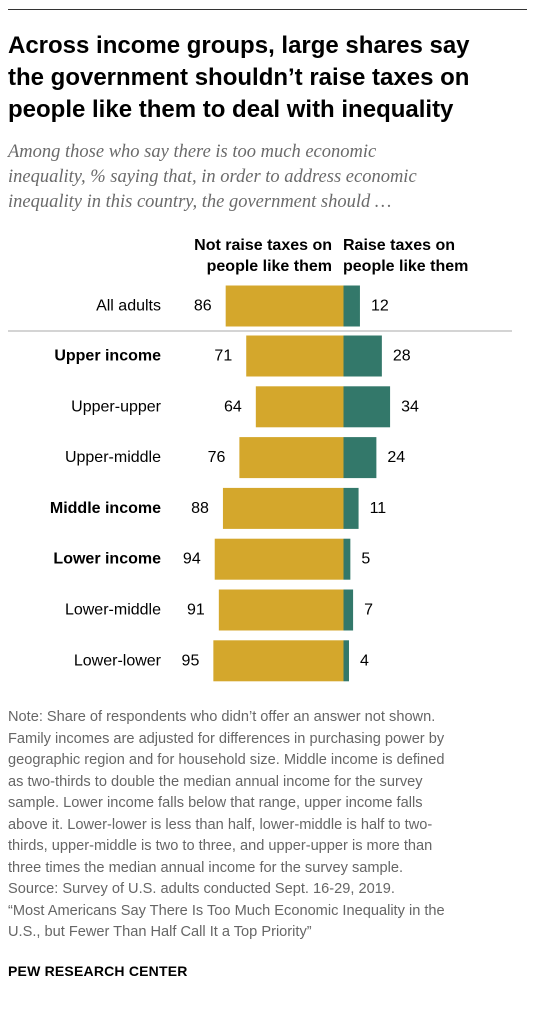 The width and height of the screenshot is (544, 1023). I want to click on category-label: Upper income, so click(107, 356).